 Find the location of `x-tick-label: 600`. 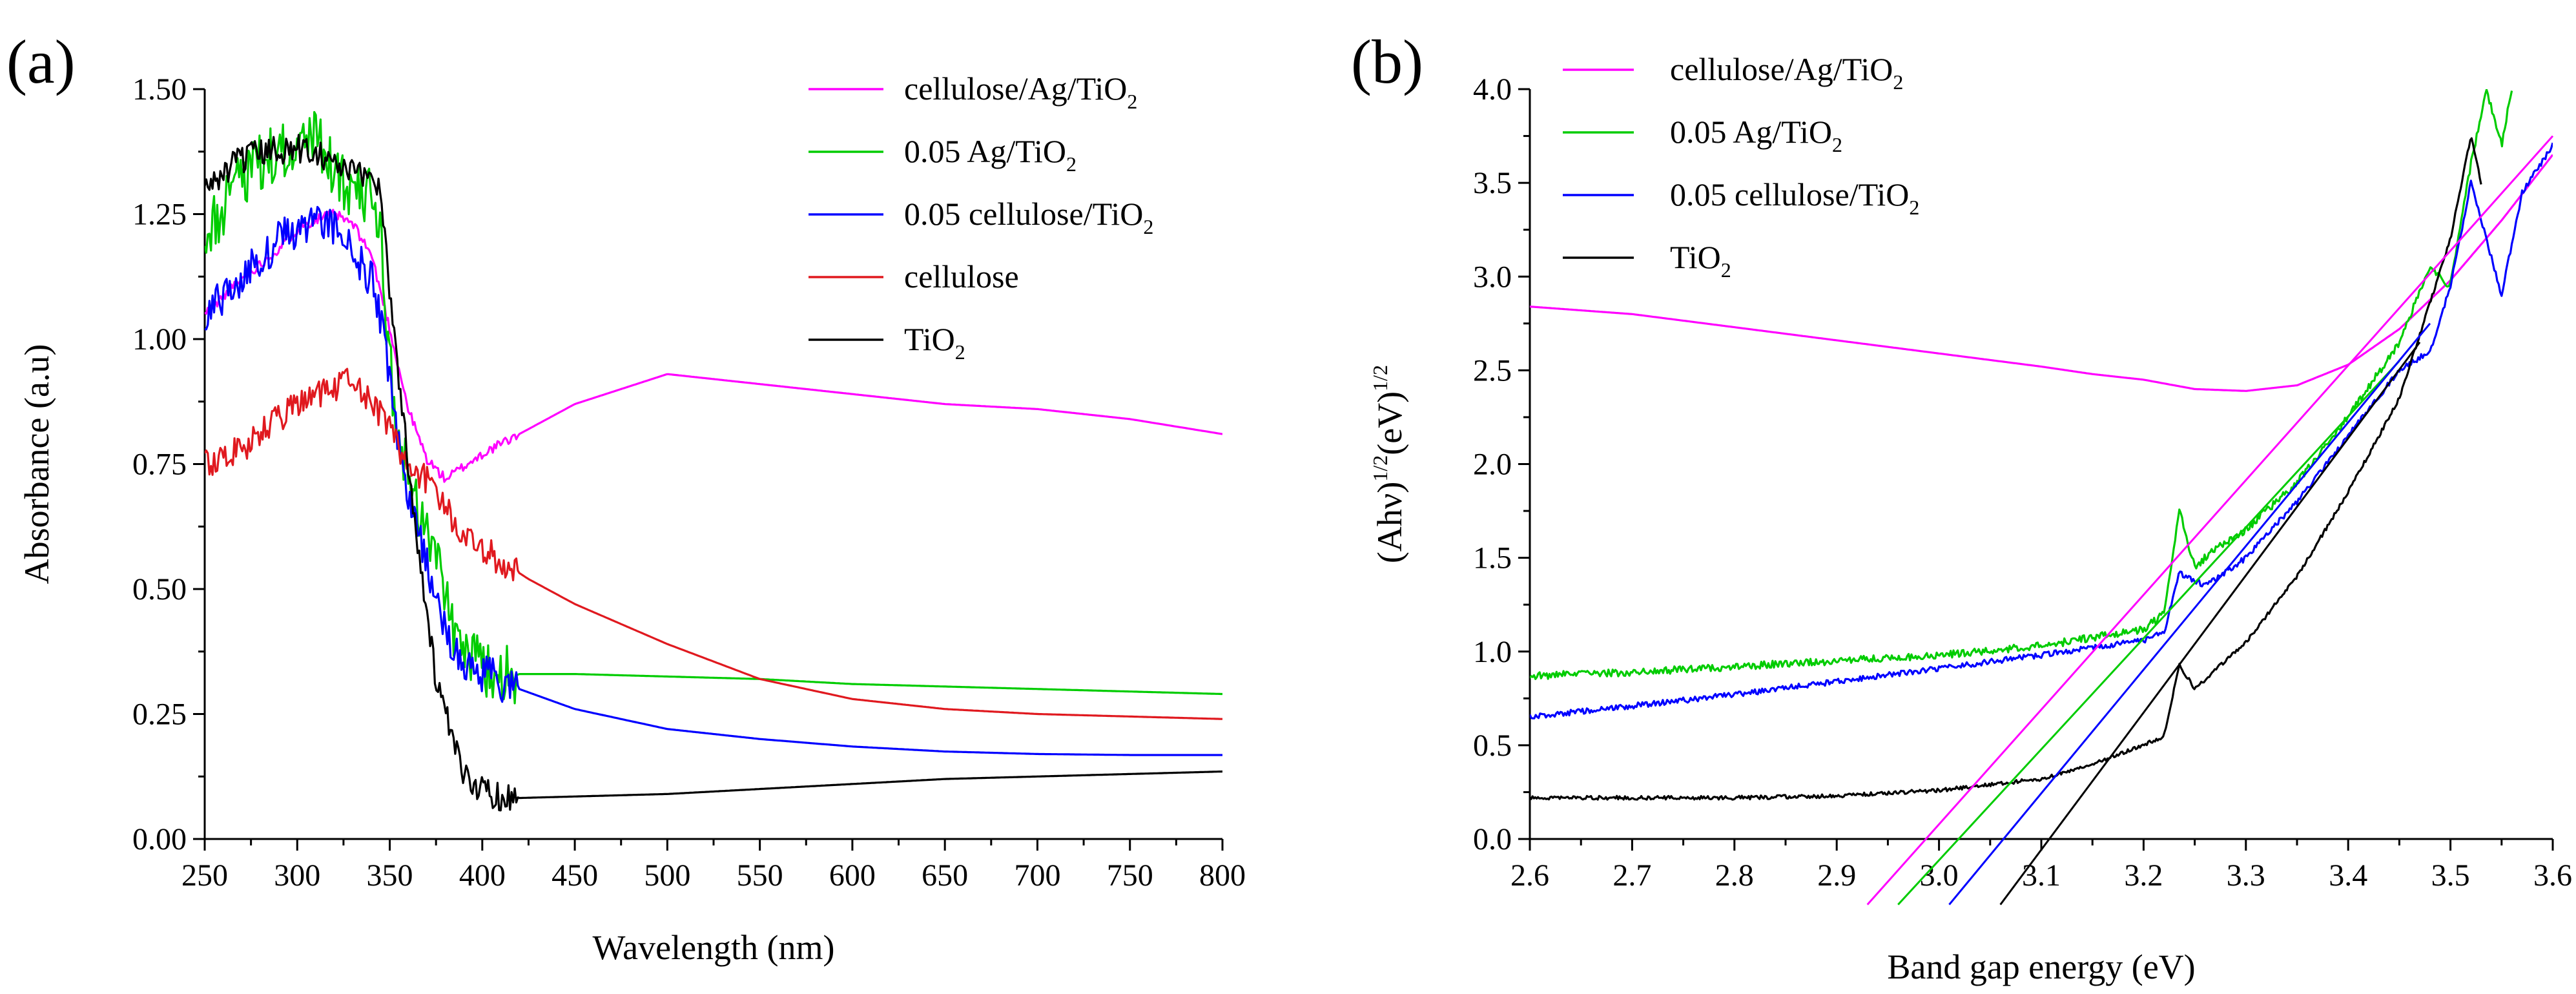

x-tick-label: 600 is located at coordinates (852, 875).